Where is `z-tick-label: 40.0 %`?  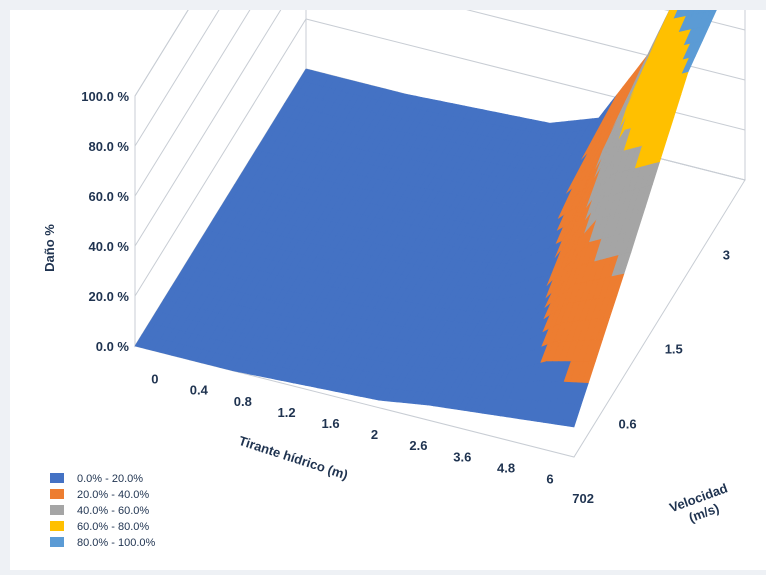
z-tick-label: 40.0 % is located at coordinates (109, 246).